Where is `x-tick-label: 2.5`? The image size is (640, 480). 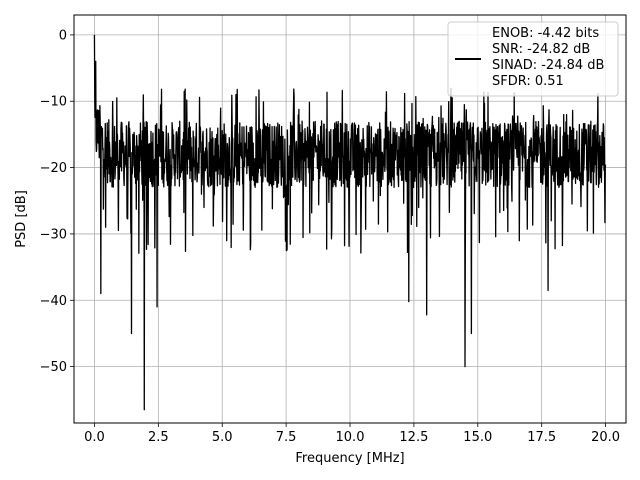 x-tick-label: 2.5 is located at coordinates (158, 437).